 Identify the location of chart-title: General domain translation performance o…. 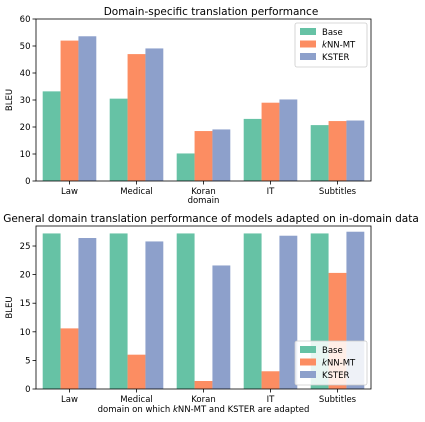
(211, 219).